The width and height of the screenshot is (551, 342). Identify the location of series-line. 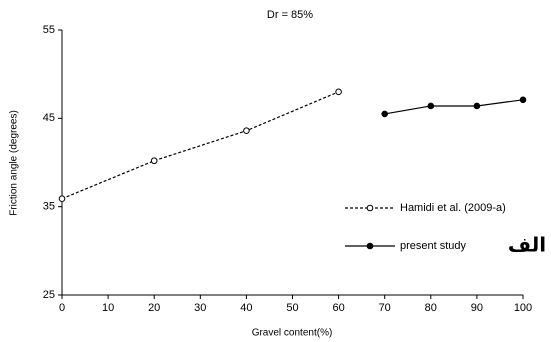
(454, 107).